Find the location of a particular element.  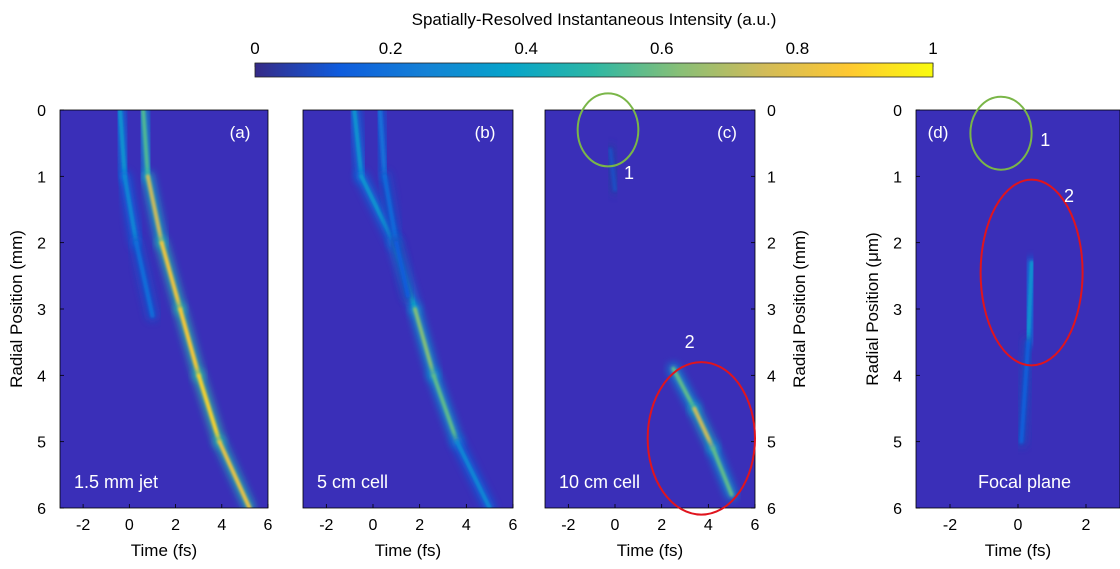

axes-box is located at coordinates (408, 309).